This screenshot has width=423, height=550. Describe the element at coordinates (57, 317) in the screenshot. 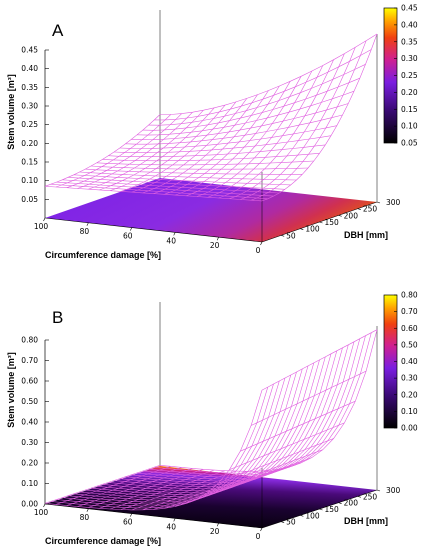

I see `panel-label: B` at that location.